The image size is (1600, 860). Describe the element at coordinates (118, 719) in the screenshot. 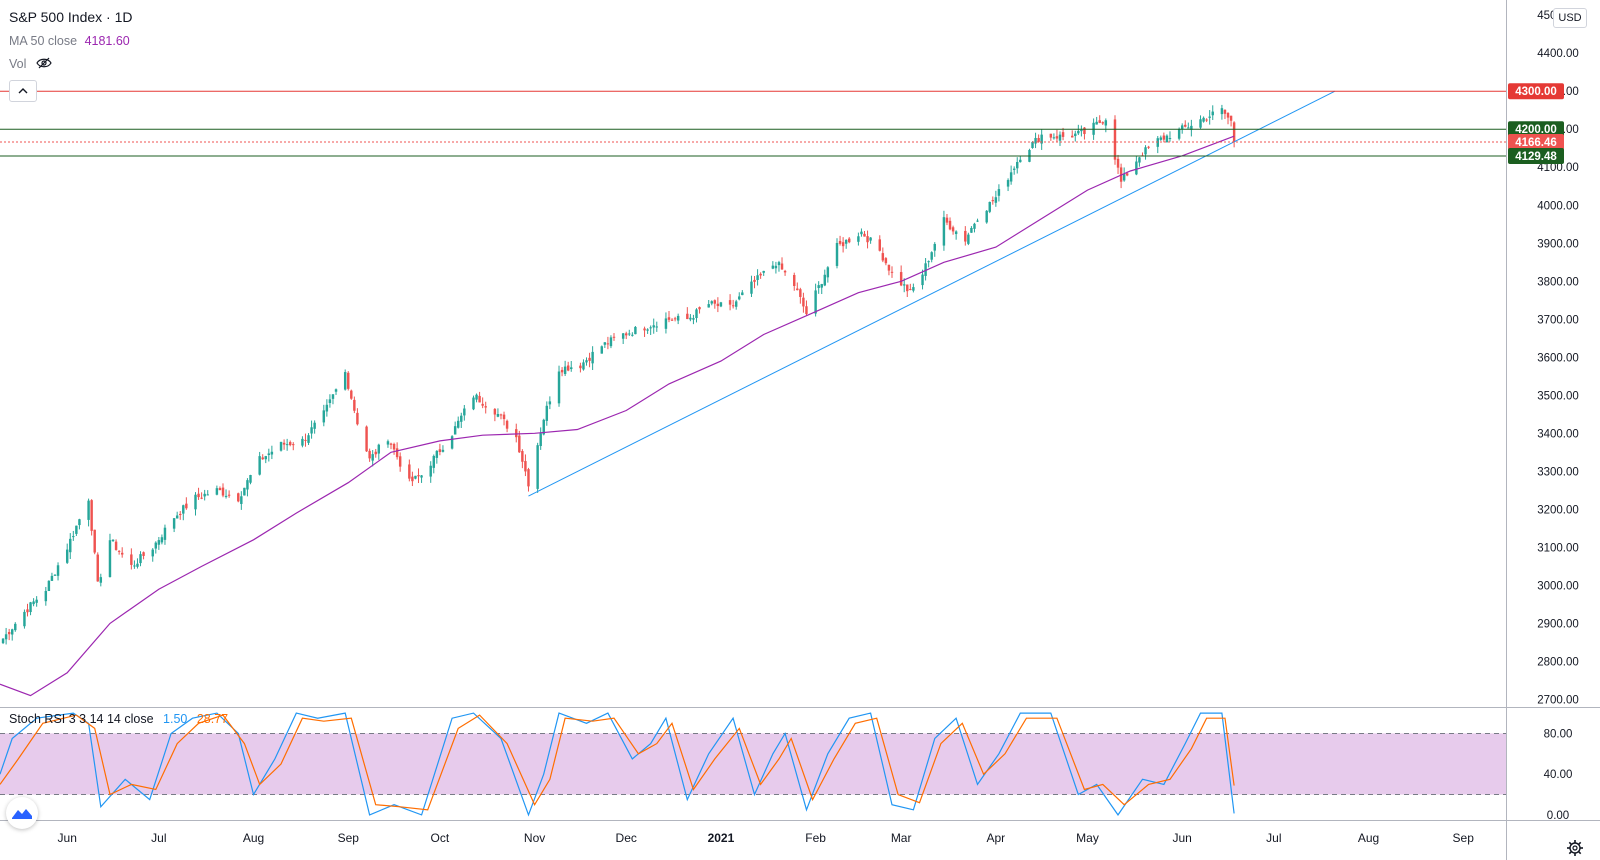

I see `stoch-rsi-legend: Stoch RSI 3 3 14 14 close 1.50 28.77` at that location.